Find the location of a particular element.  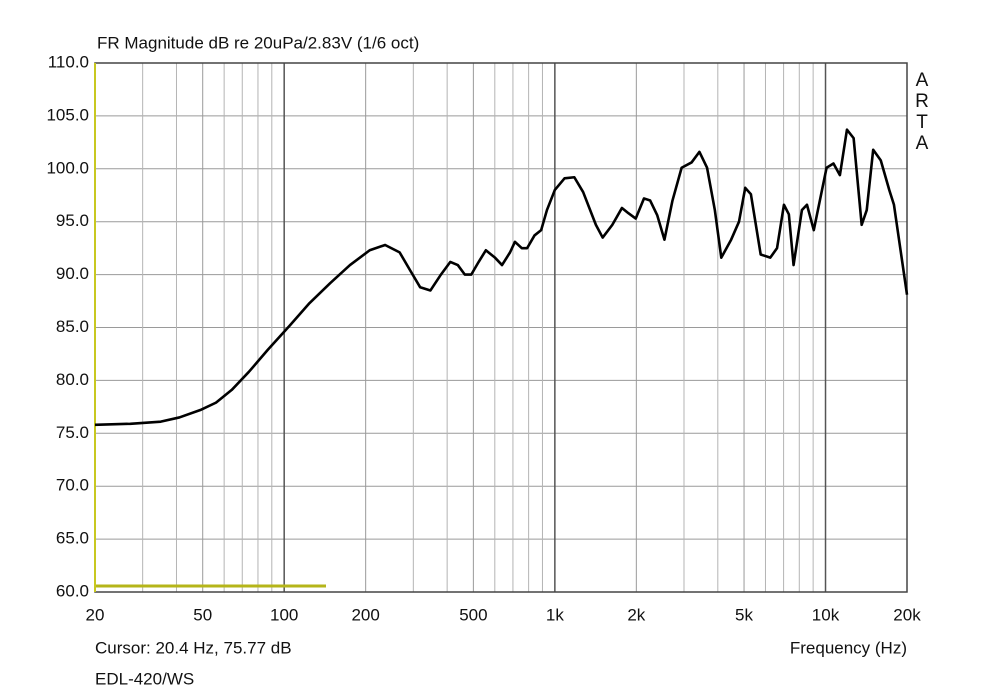

subtitle: EDL-420/WS is located at coordinates (144, 678).